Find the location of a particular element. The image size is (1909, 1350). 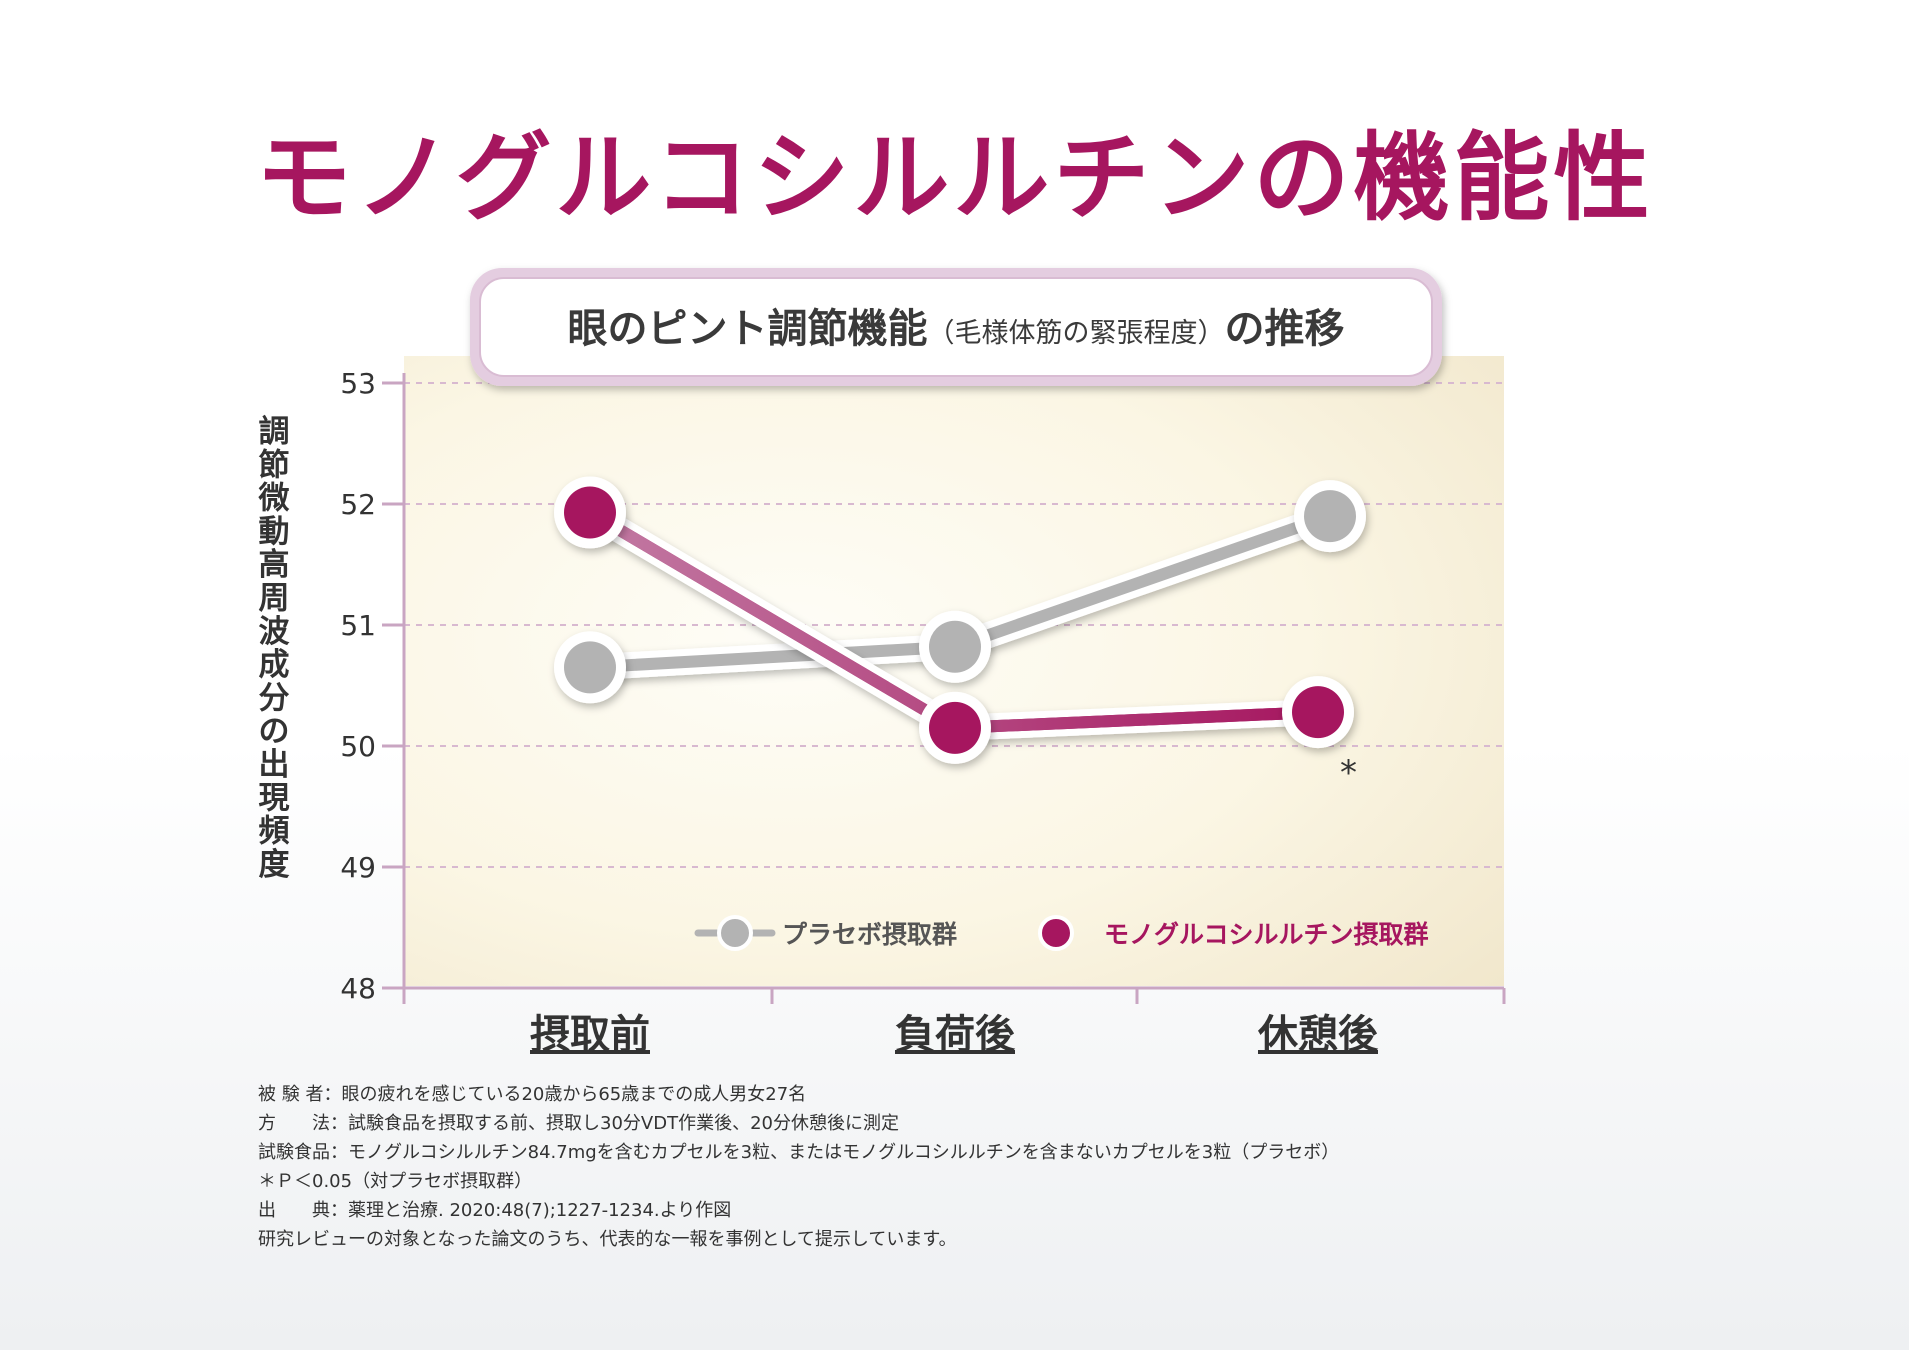

y-axis-label-char: の is located at coordinates (274, 732).